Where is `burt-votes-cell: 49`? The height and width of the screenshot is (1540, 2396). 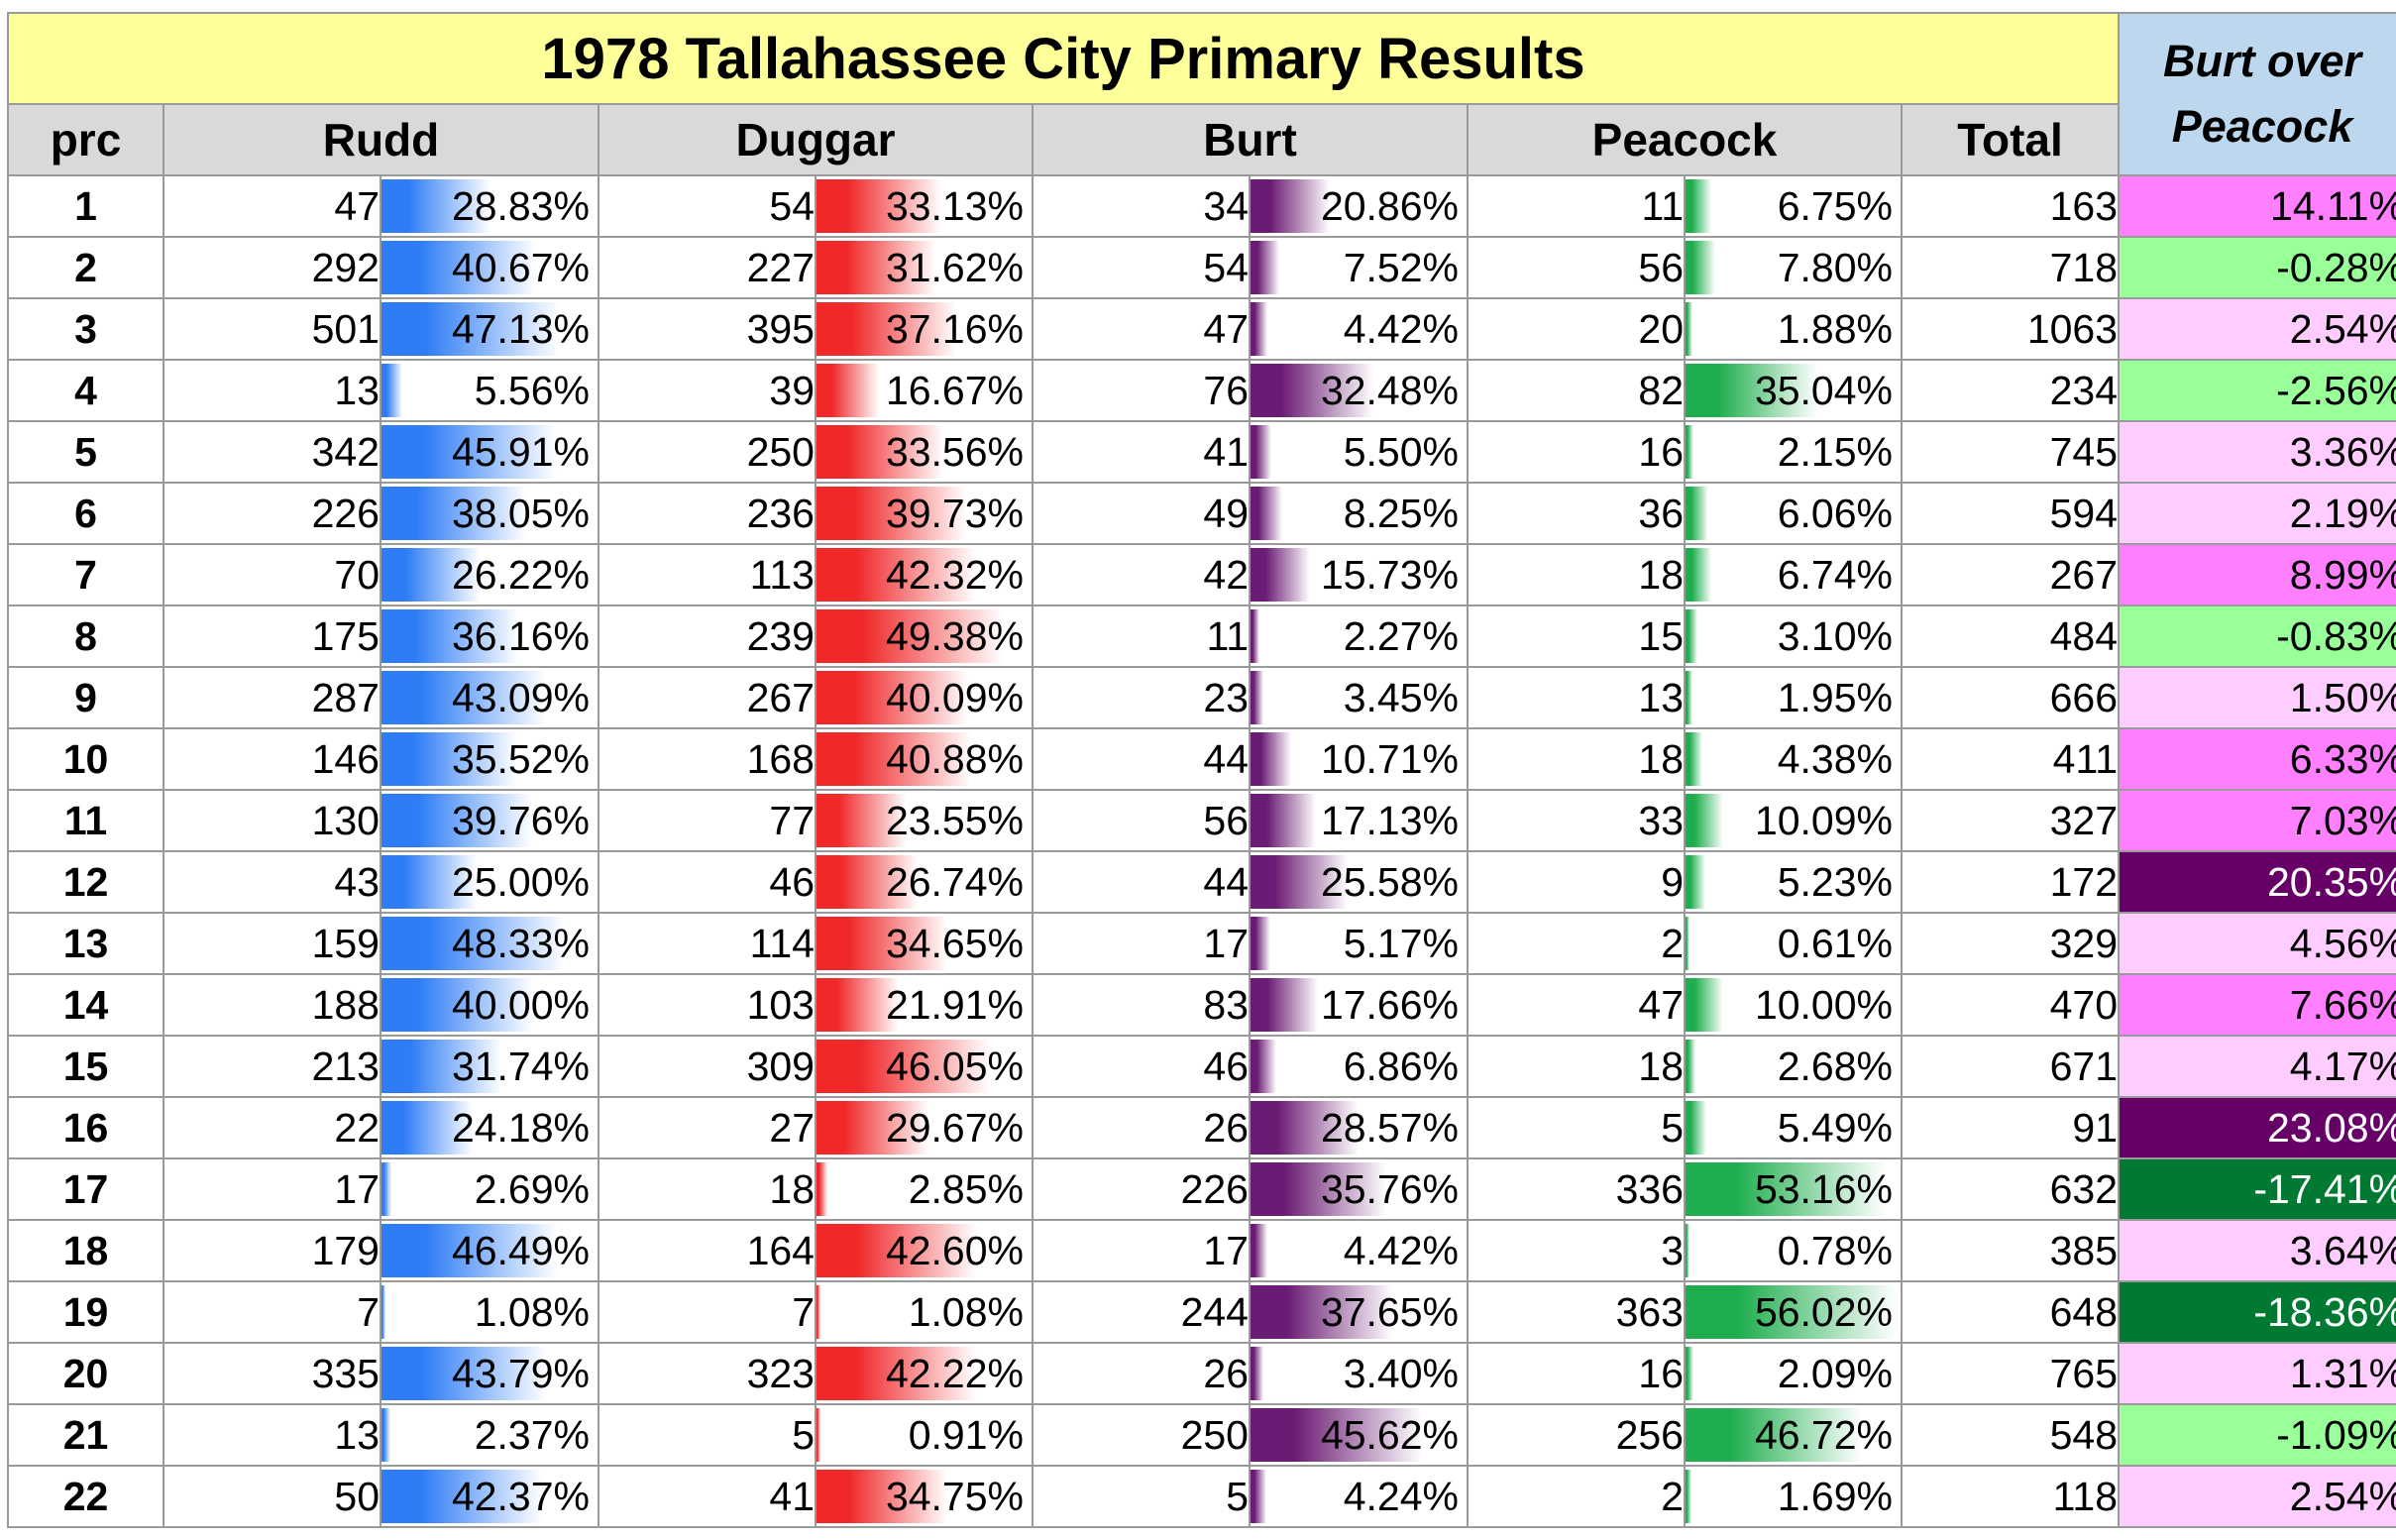
burt-votes-cell: 49 is located at coordinates (1141, 513).